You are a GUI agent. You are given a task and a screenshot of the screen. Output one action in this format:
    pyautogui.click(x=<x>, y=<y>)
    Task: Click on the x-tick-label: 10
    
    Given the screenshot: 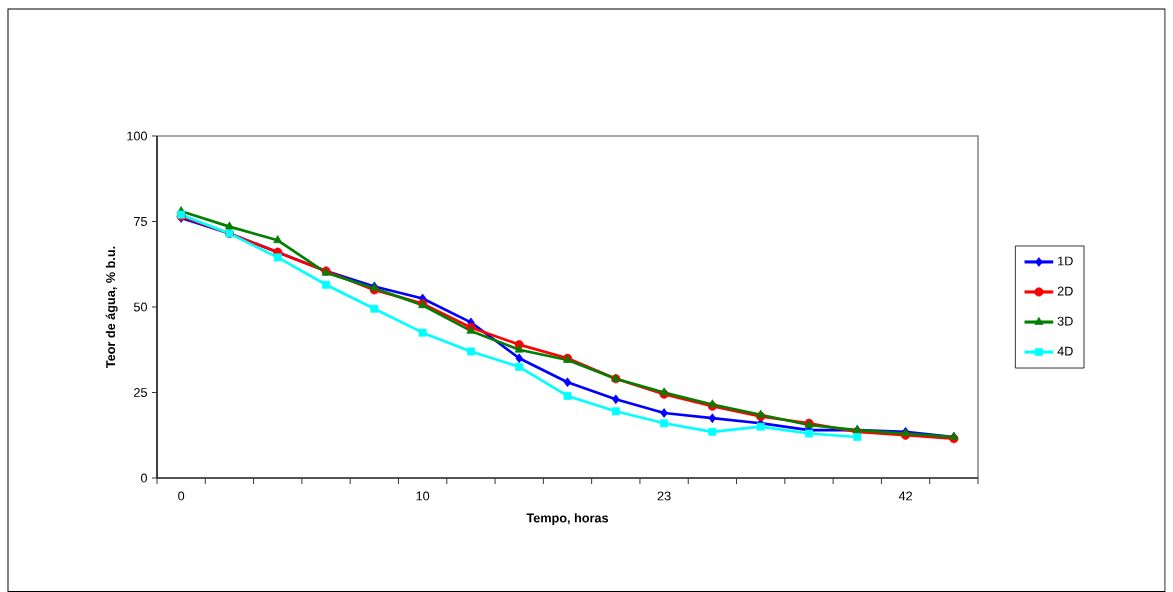 What is the action you would take?
    pyautogui.click(x=423, y=496)
    